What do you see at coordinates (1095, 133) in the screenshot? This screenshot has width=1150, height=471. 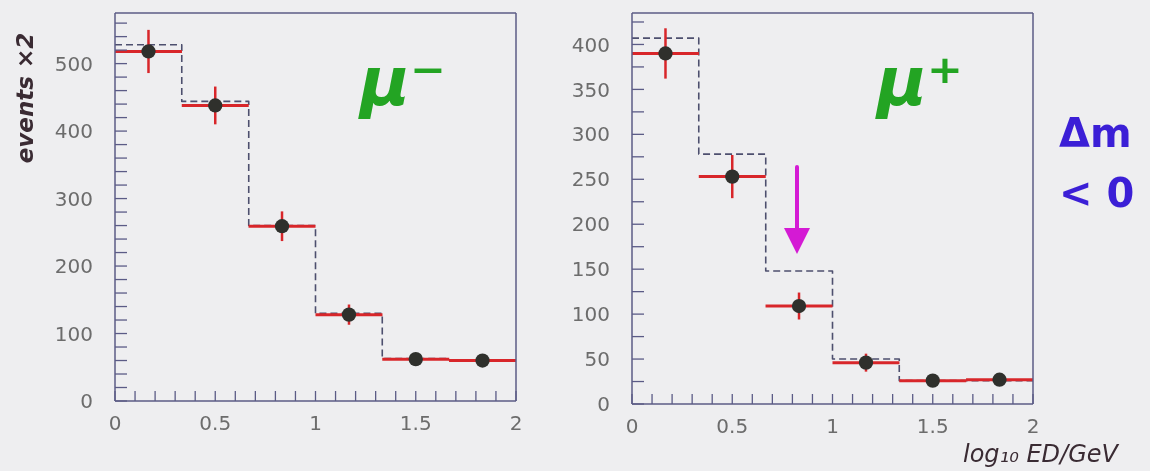 I see `text: Δm` at bounding box center [1095, 133].